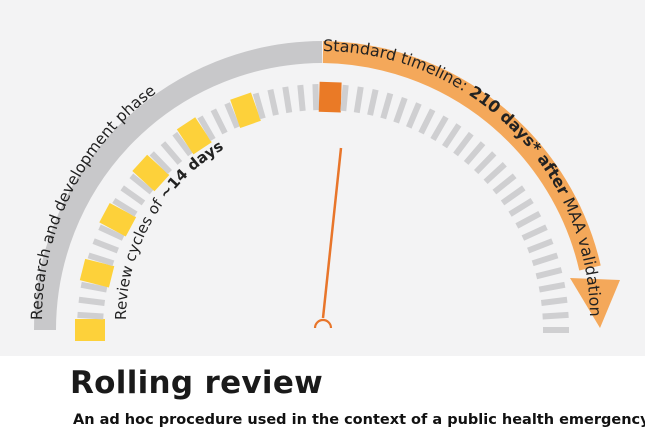  I want to click on timeline-arrow-head, so click(595, 303).